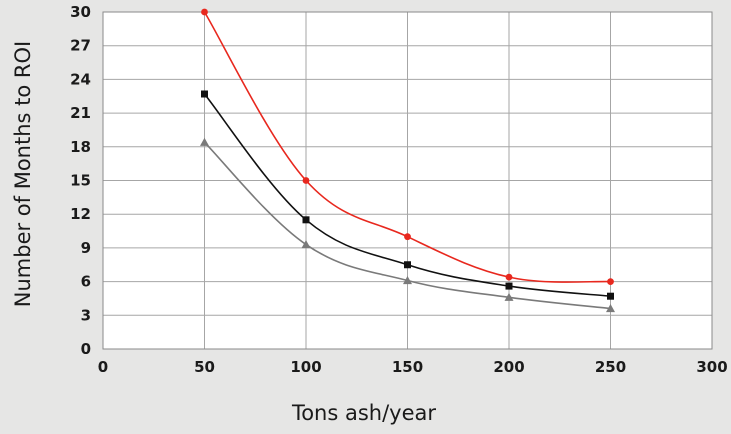  Describe the element at coordinates (80, 79) in the screenshot. I see `y-tick-label: 24` at that location.